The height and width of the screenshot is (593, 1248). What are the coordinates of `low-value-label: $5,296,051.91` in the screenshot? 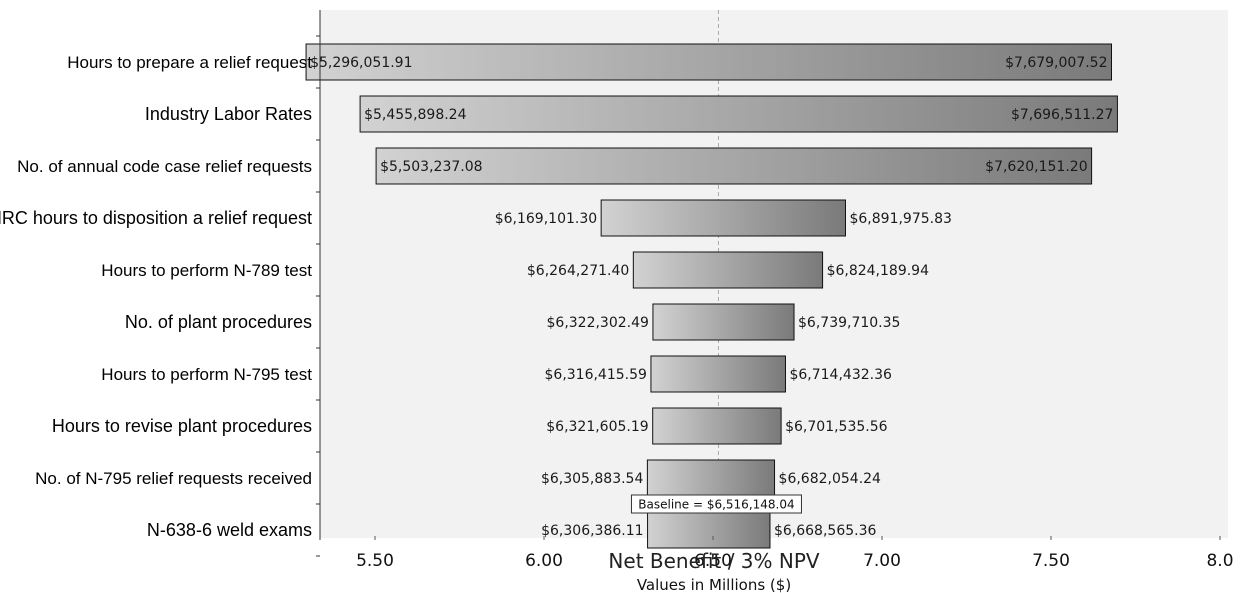 It's located at (361, 63).